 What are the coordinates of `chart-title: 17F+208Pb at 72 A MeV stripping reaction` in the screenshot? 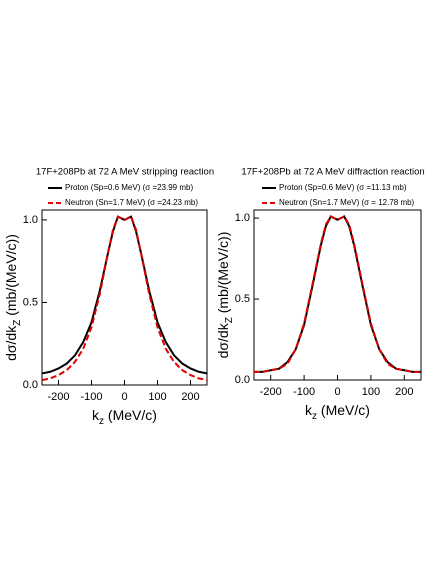 It's located at (125, 172).